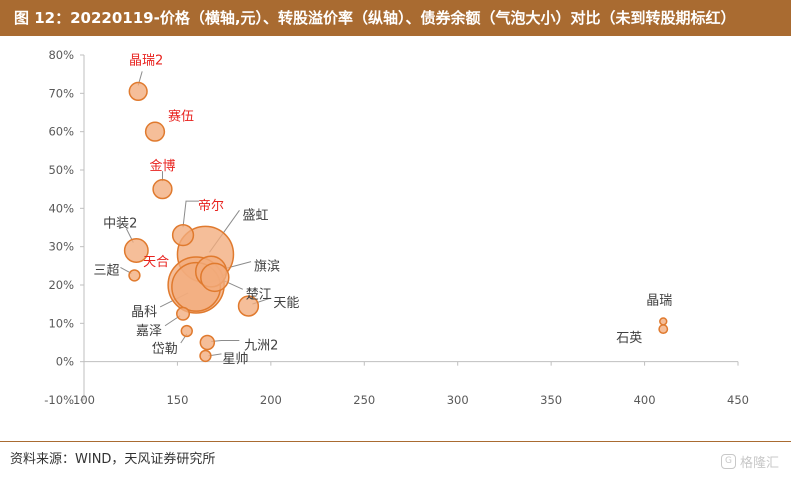 This screenshot has height=477, width=791. Describe the element at coordinates (65, 362) in the screenshot. I see `y-tick-label: 0%` at that location.